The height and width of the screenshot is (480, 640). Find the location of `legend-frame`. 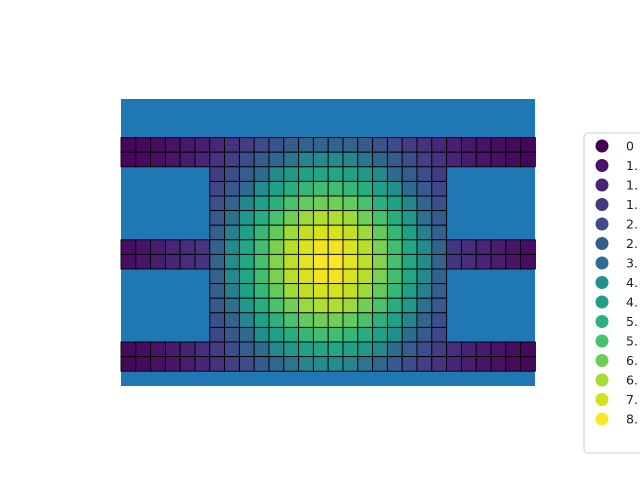

legend-frame is located at coordinates (611, 293).